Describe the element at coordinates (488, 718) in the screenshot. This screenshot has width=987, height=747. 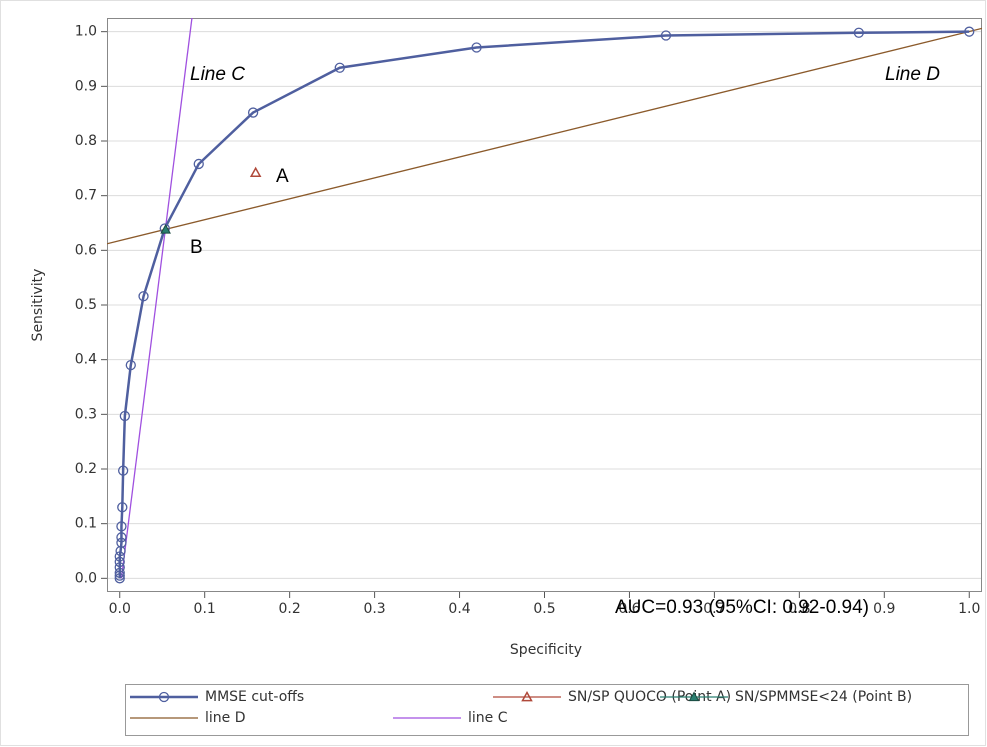
I see `legend-label: line C` at that location.